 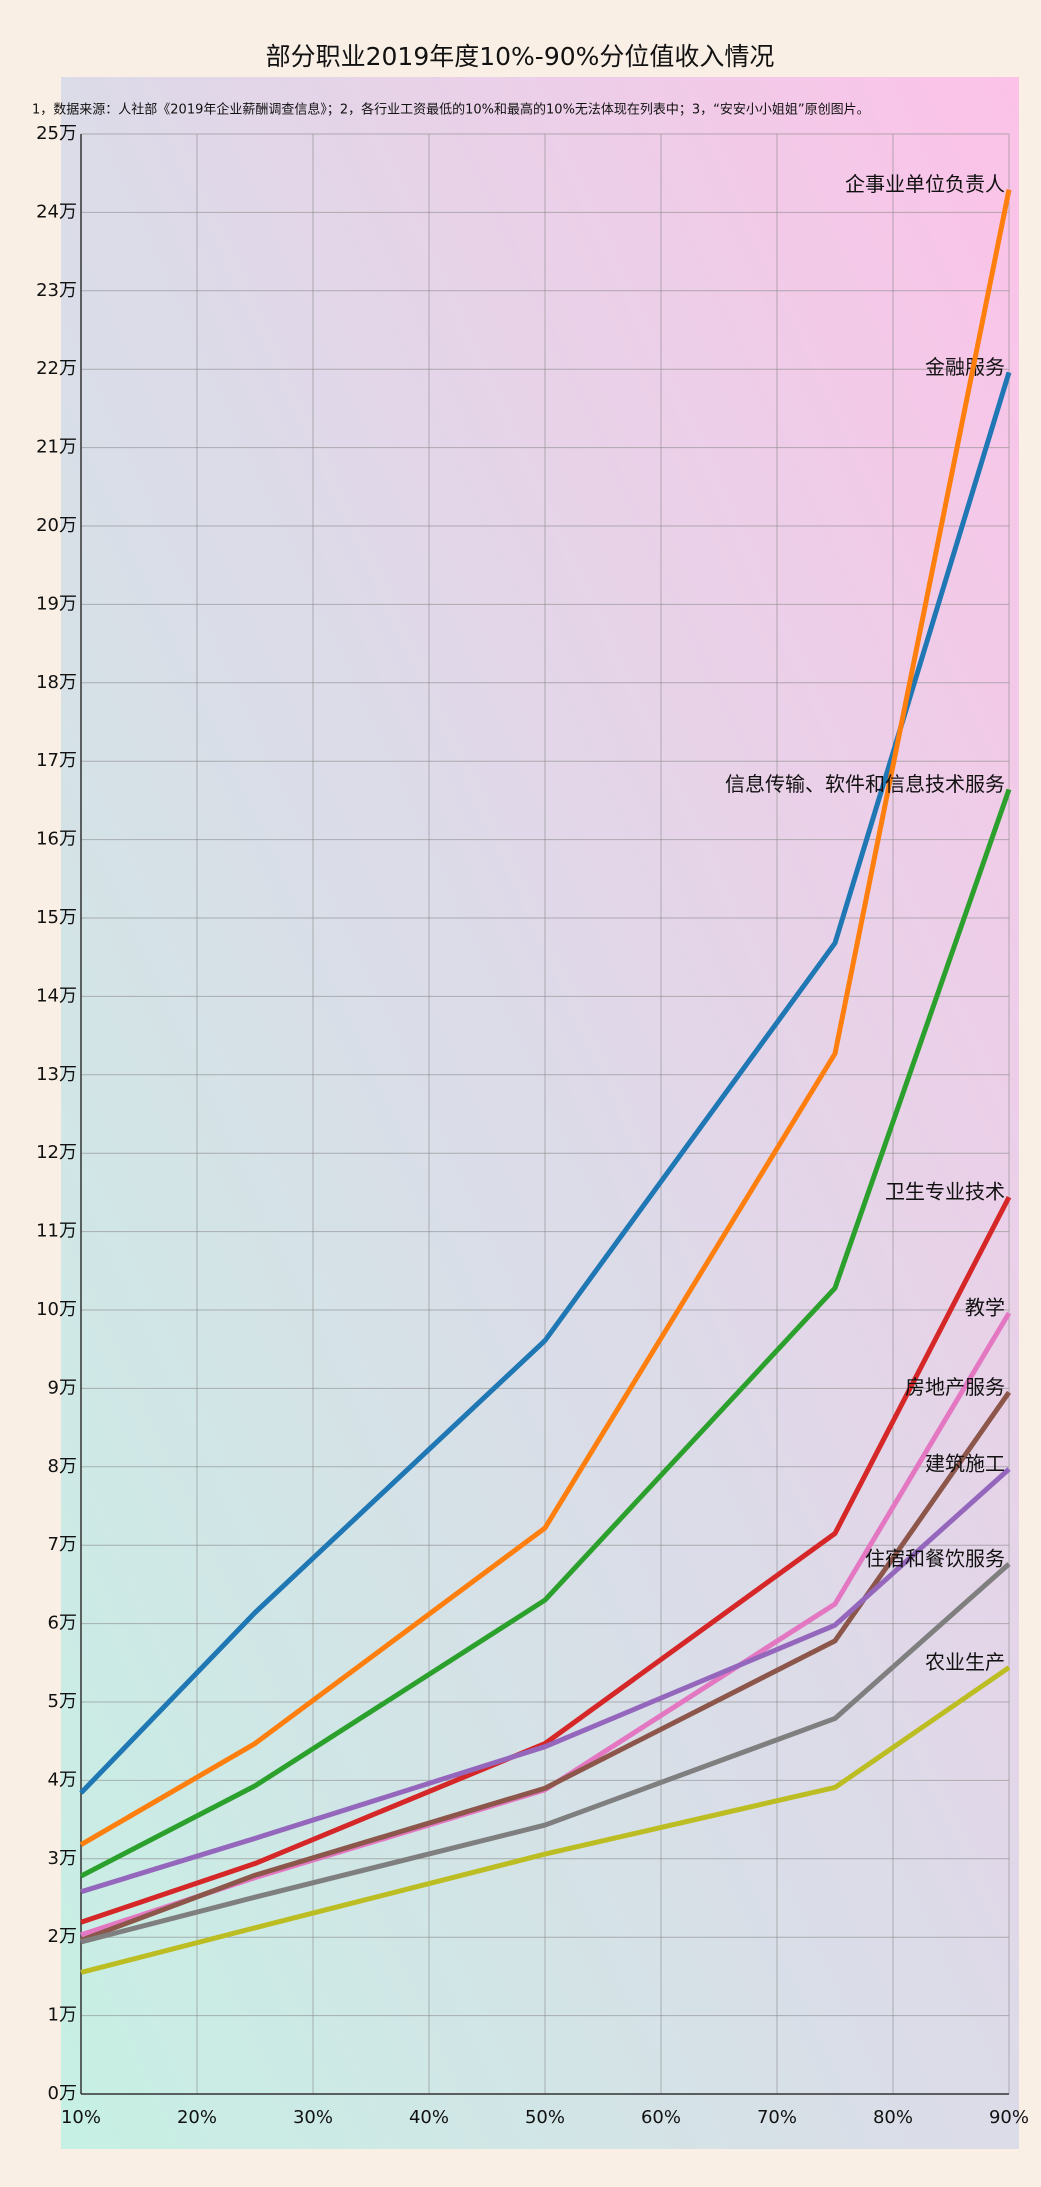 I want to click on x-tick-label: 60%, so click(x=661, y=2117).